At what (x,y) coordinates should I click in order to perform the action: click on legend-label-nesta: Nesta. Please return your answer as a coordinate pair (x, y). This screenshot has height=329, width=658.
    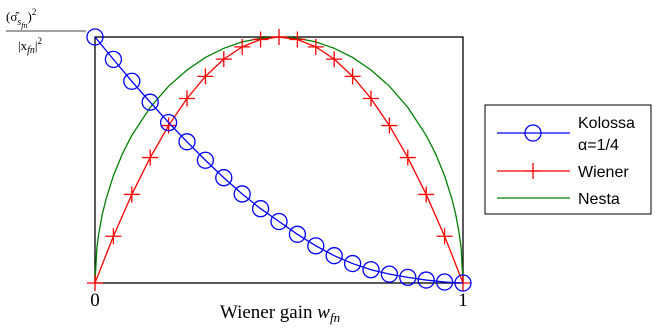
    Looking at the image, I should click on (599, 199).